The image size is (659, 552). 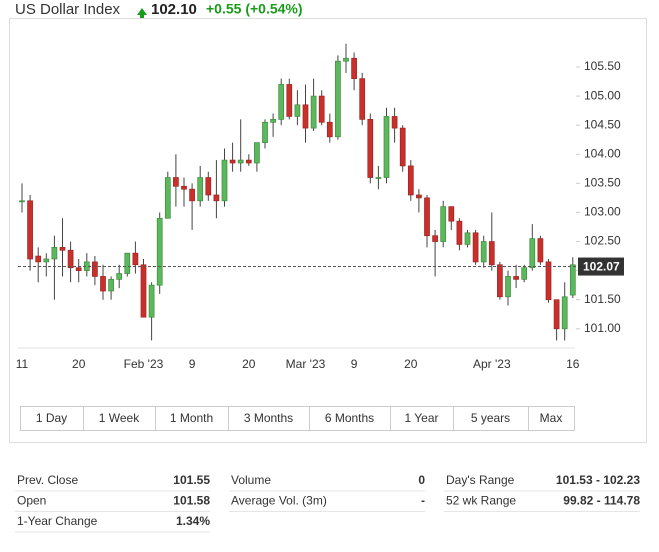 What do you see at coordinates (57, 521) in the screenshot?
I see `stat-label: 1-Year Change` at bounding box center [57, 521].